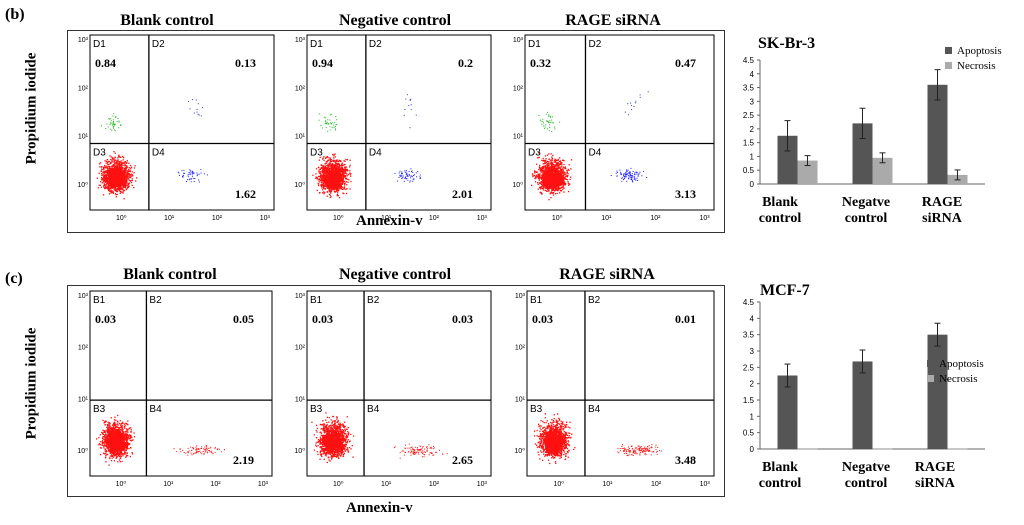  What do you see at coordinates (780, 475) in the screenshot?
I see `mcf7-cat-blank: Blank control` at bounding box center [780, 475].